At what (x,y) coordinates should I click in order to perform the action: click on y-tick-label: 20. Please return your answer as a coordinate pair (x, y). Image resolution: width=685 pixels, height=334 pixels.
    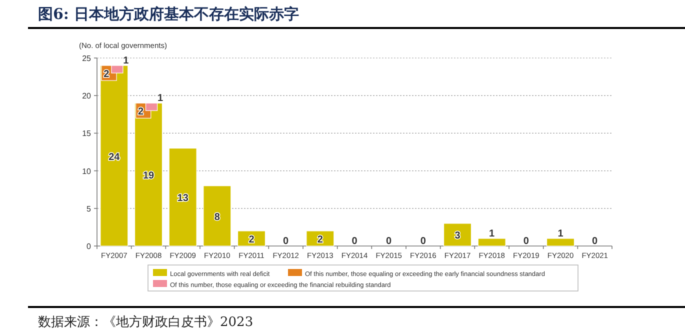
    Looking at the image, I should click on (87, 96).